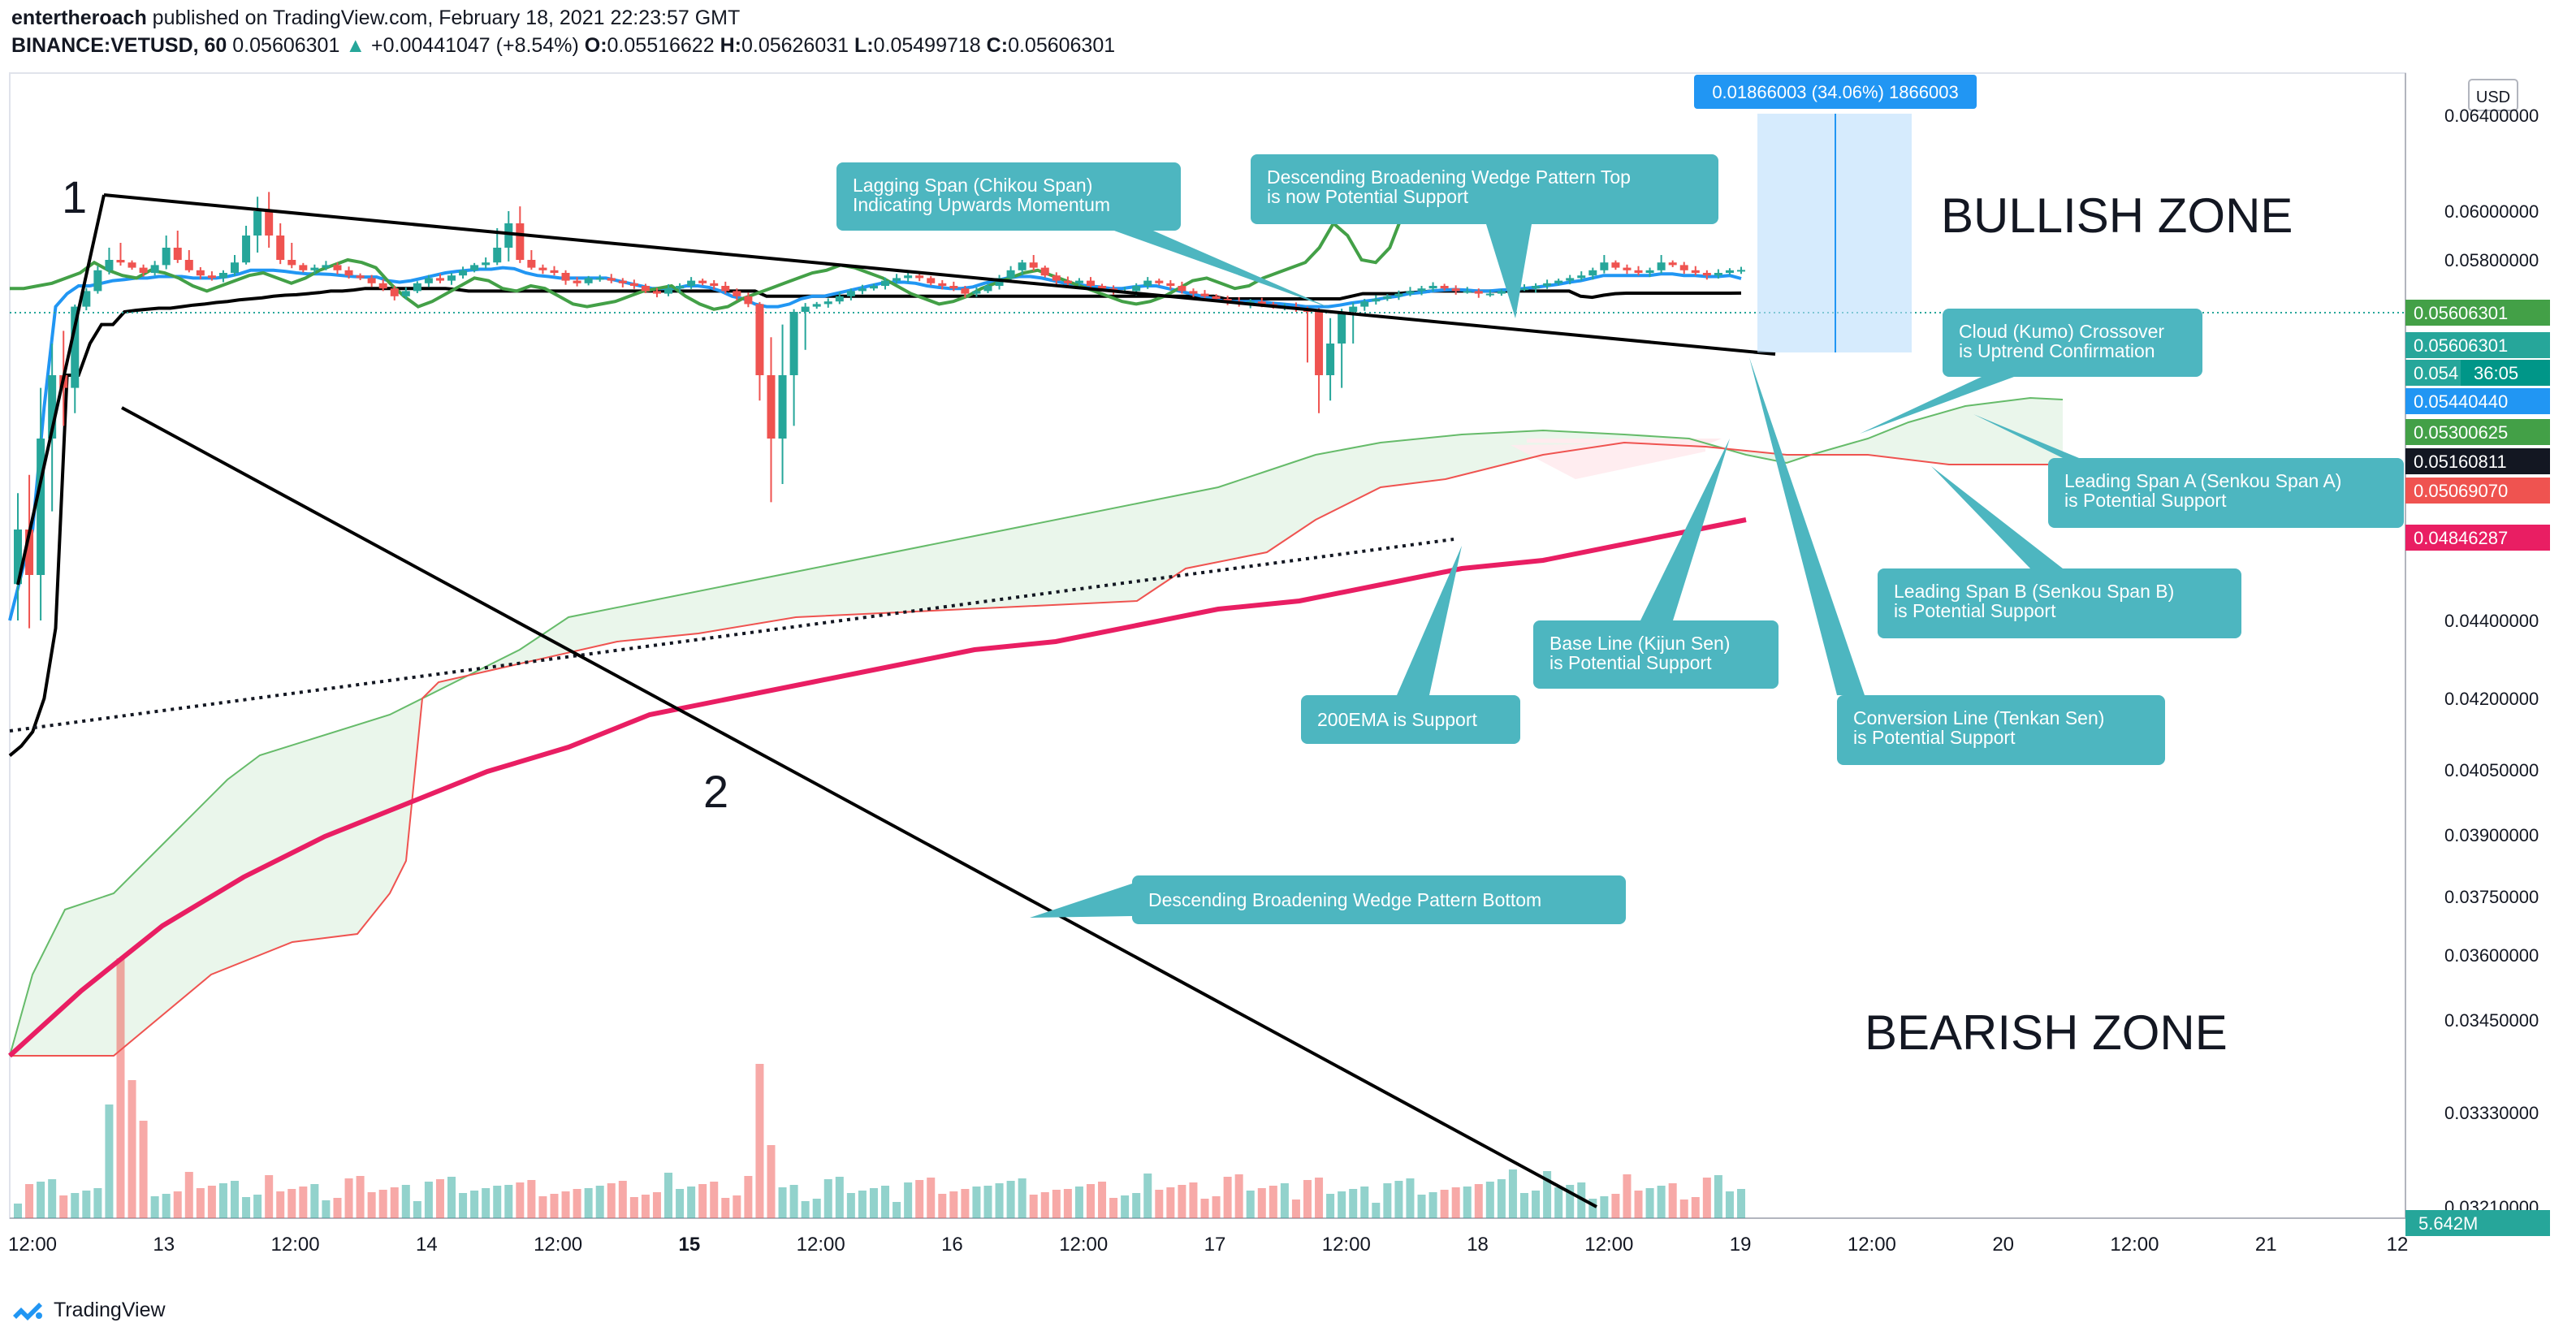 Image resolution: width=2576 pixels, height=1340 pixels. I want to click on time-tick: 13, so click(164, 1245).